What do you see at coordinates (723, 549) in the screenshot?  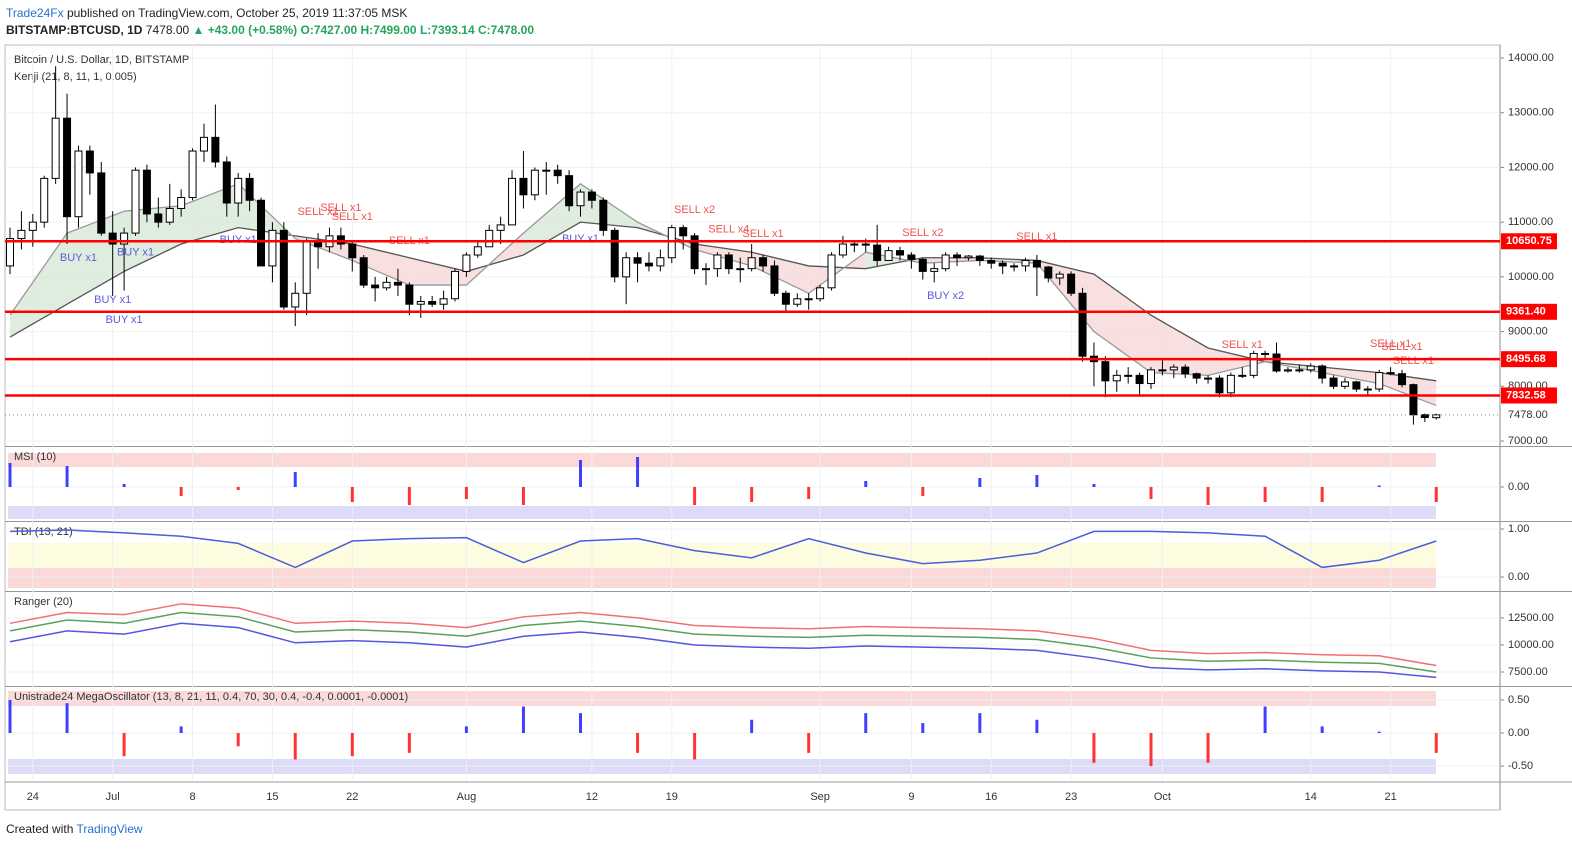 I see `indicator-line` at bounding box center [723, 549].